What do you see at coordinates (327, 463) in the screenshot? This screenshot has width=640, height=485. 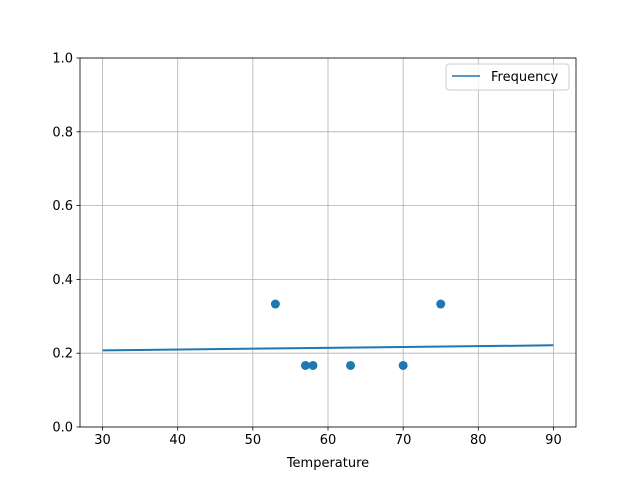 I see `x-axis-label: Temperature` at bounding box center [327, 463].